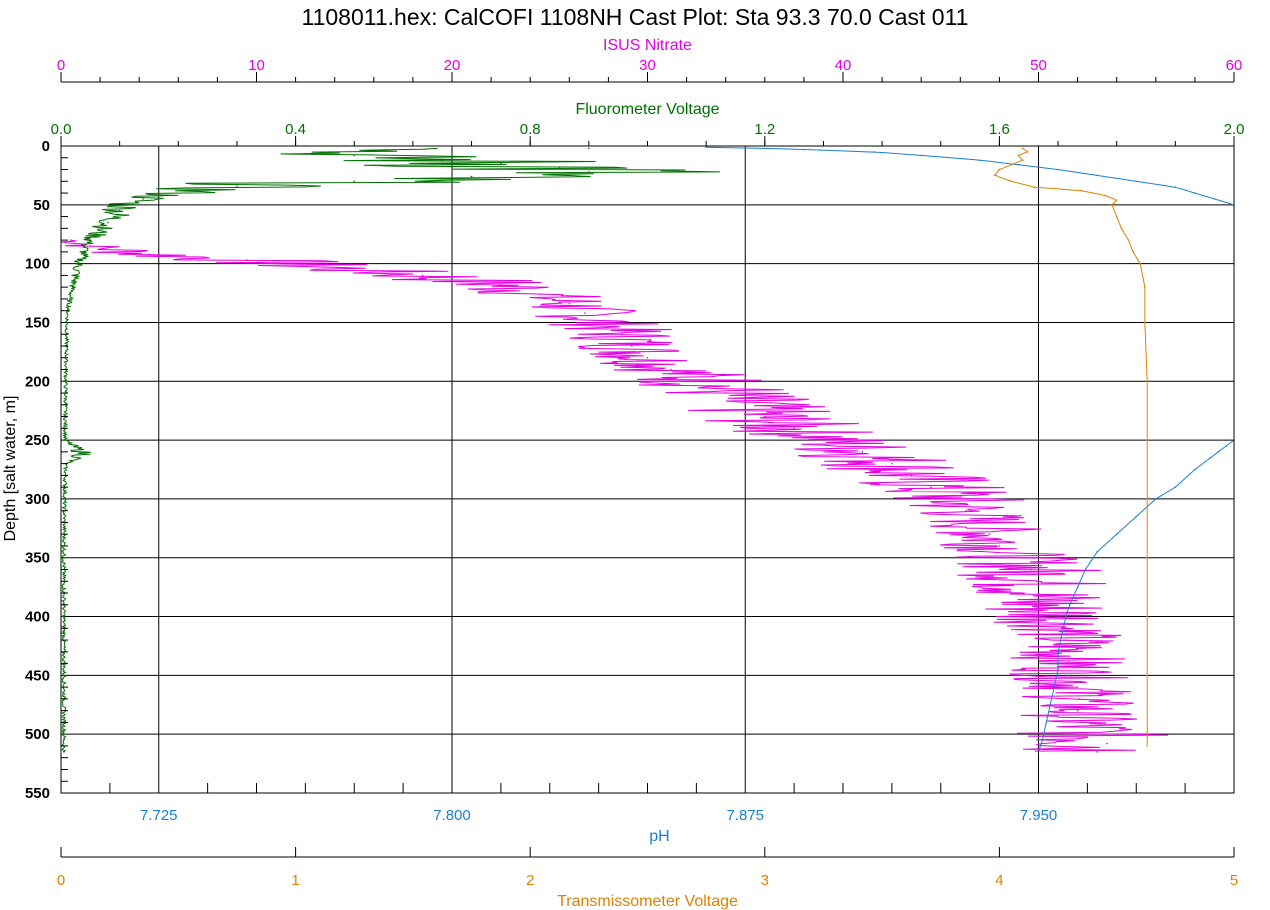 The height and width of the screenshot is (910, 1270). I want to click on depth-axis-title: Depth [salt water, m], so click(10, 469).